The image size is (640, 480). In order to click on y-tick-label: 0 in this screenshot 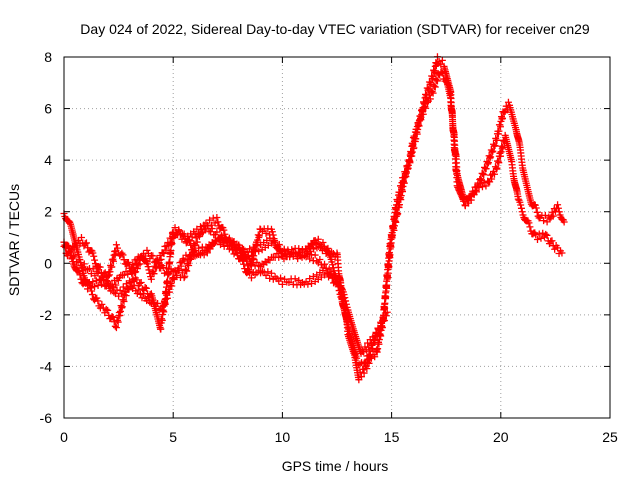, I will do `click(48, 263)`.